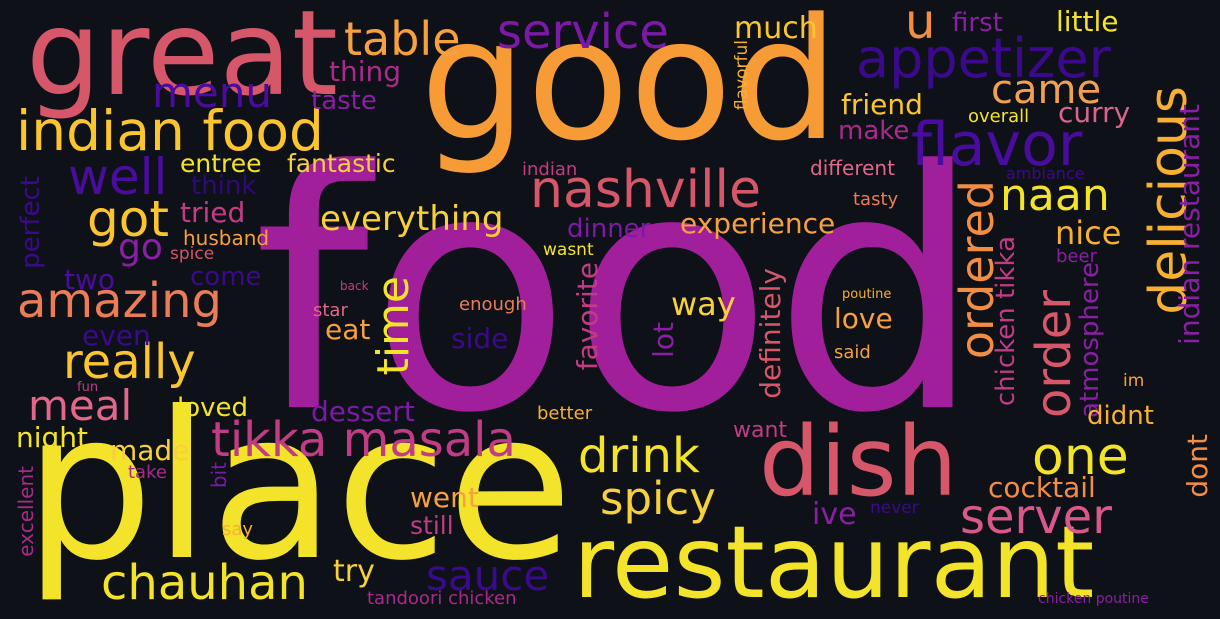  Describe the element at coordinates (999, 116) in the screenshot. I see `word-overall: overall` at that location.